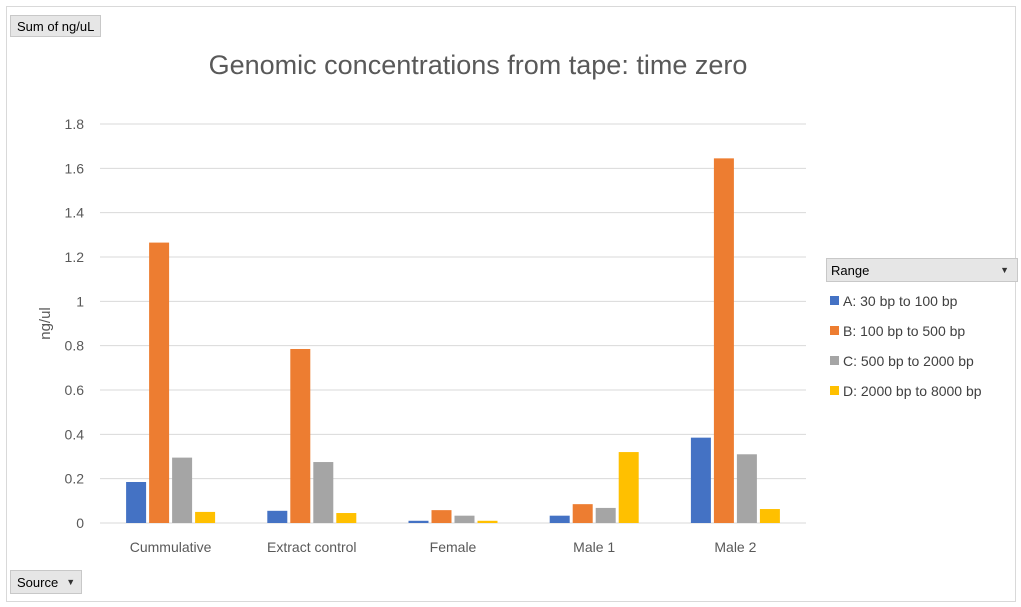 Image resolution: width=1021 pixels, height=607 pixels. I want to click on legend-item: A: 30 bp to 100 bp, so click(922, 300).